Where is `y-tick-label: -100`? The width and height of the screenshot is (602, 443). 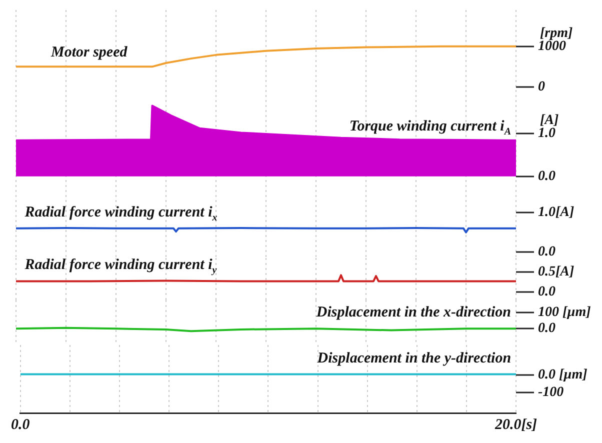 y-tick-label: -100 is located at coordinates (551, 392).